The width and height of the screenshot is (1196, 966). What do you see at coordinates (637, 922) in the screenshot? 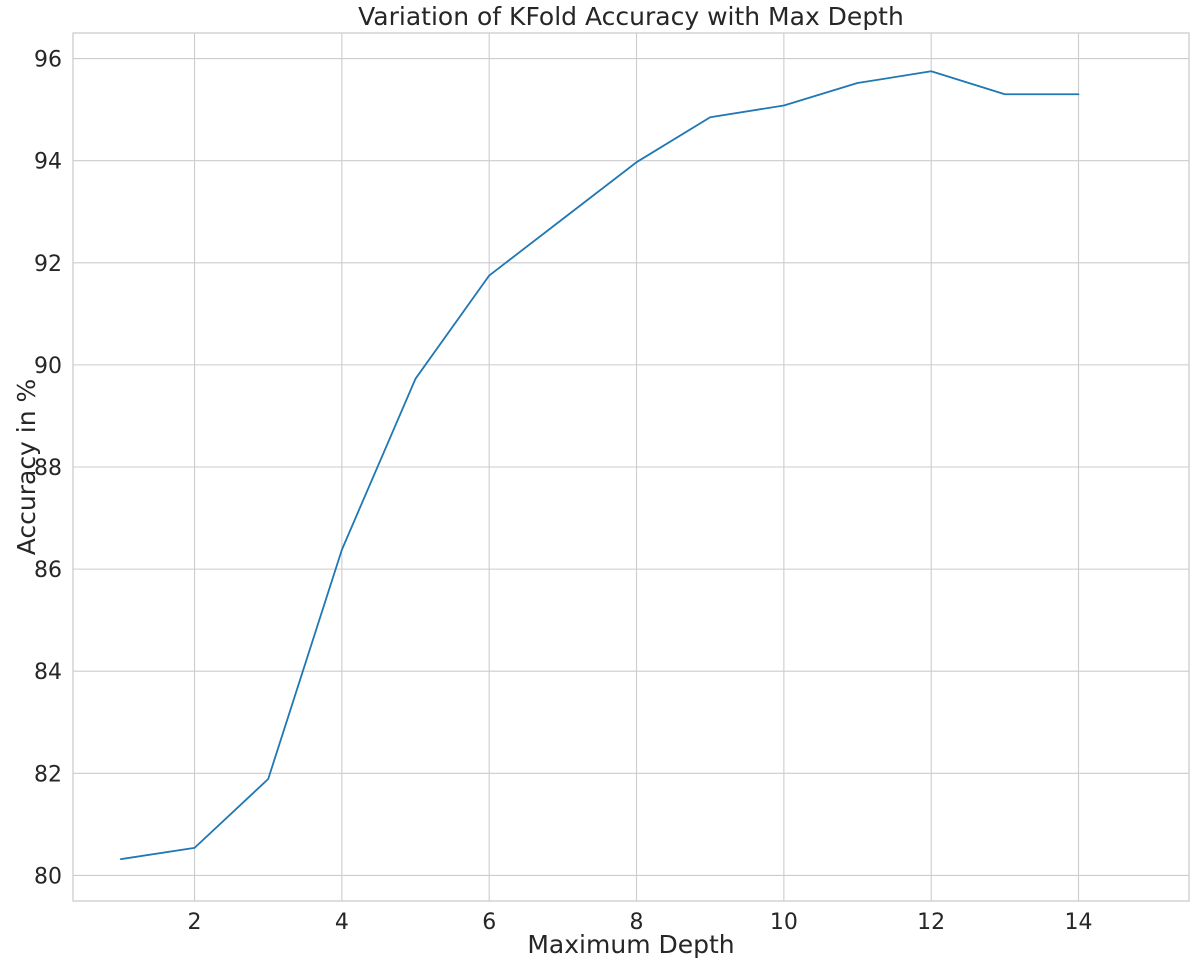
I see `x-tick-label: 8` at bounding box center [637, 922].